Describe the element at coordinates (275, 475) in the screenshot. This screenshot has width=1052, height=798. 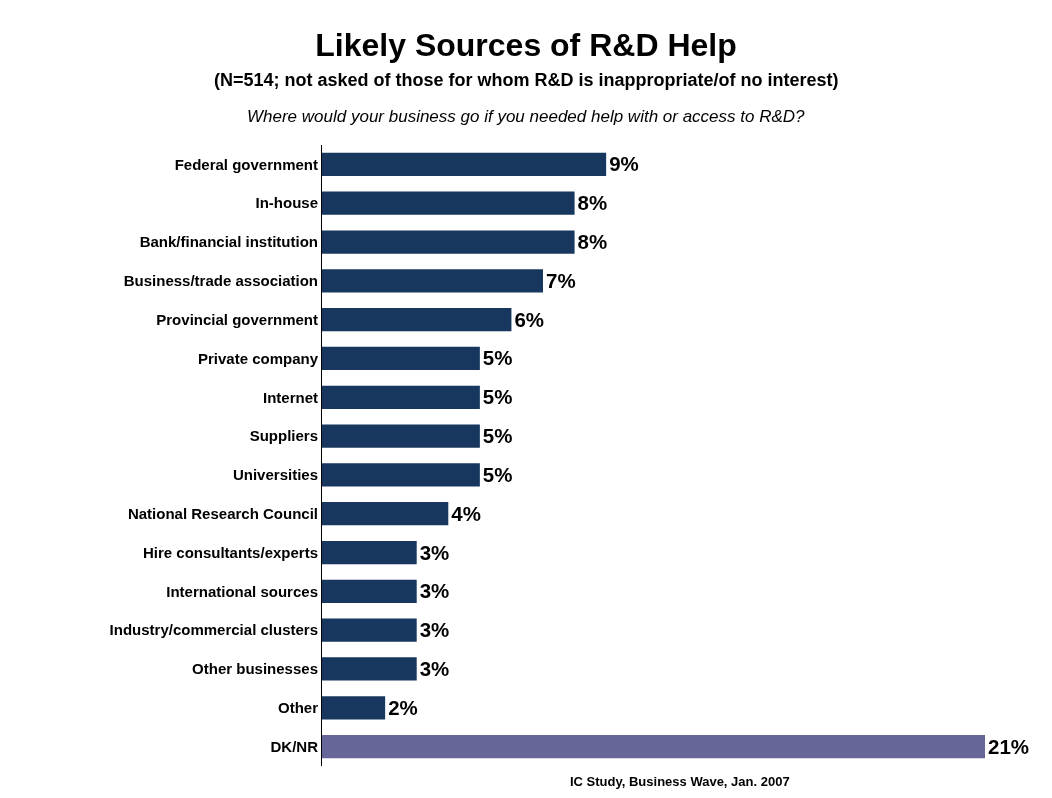
I see `y-tick-label: Universities` at that location.